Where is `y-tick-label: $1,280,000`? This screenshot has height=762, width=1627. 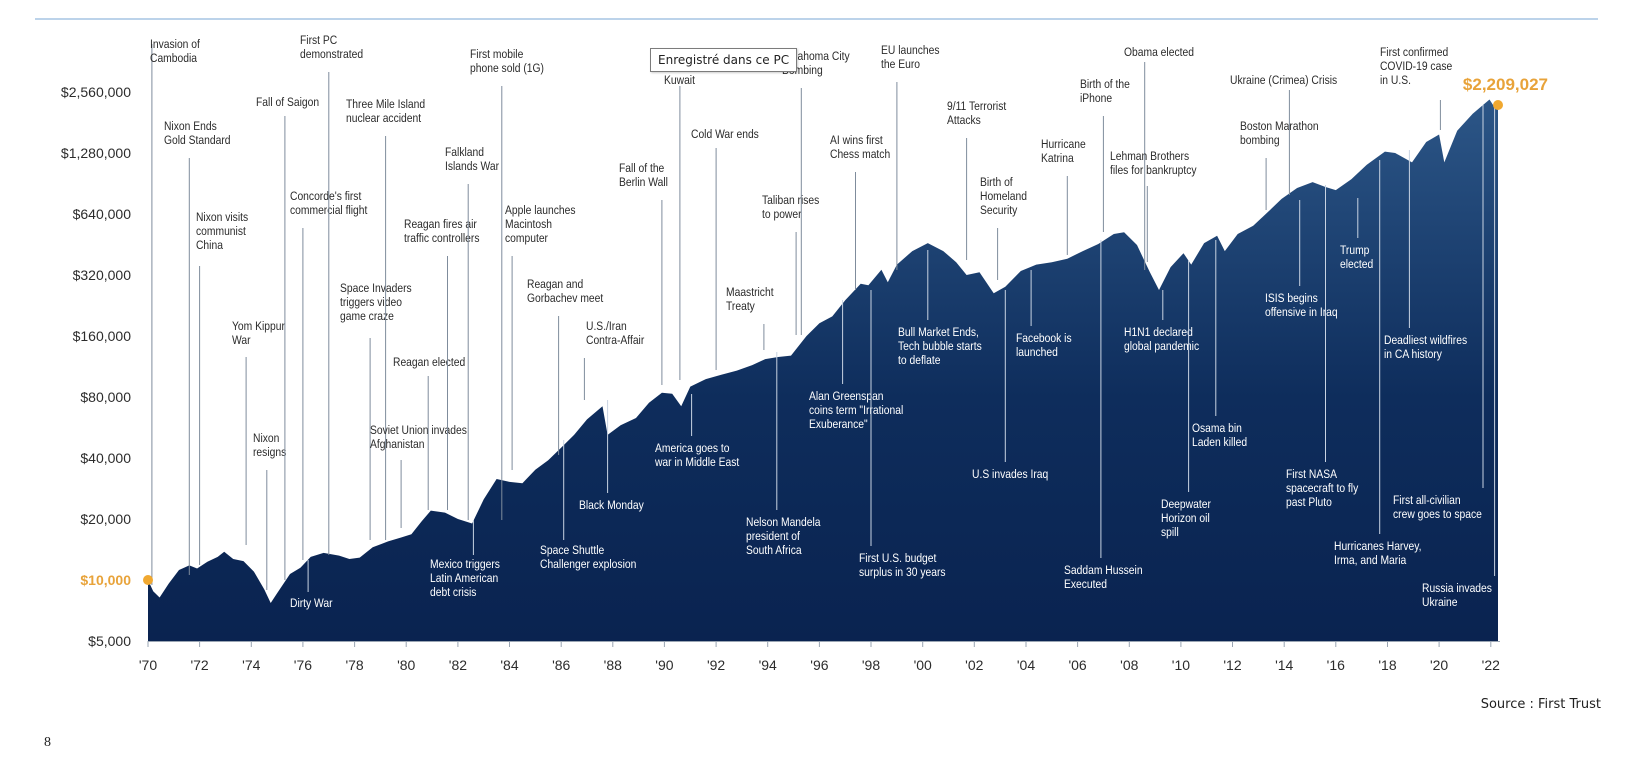 y-tick-label: $1,280,000 is located at coordinates (96, 153).